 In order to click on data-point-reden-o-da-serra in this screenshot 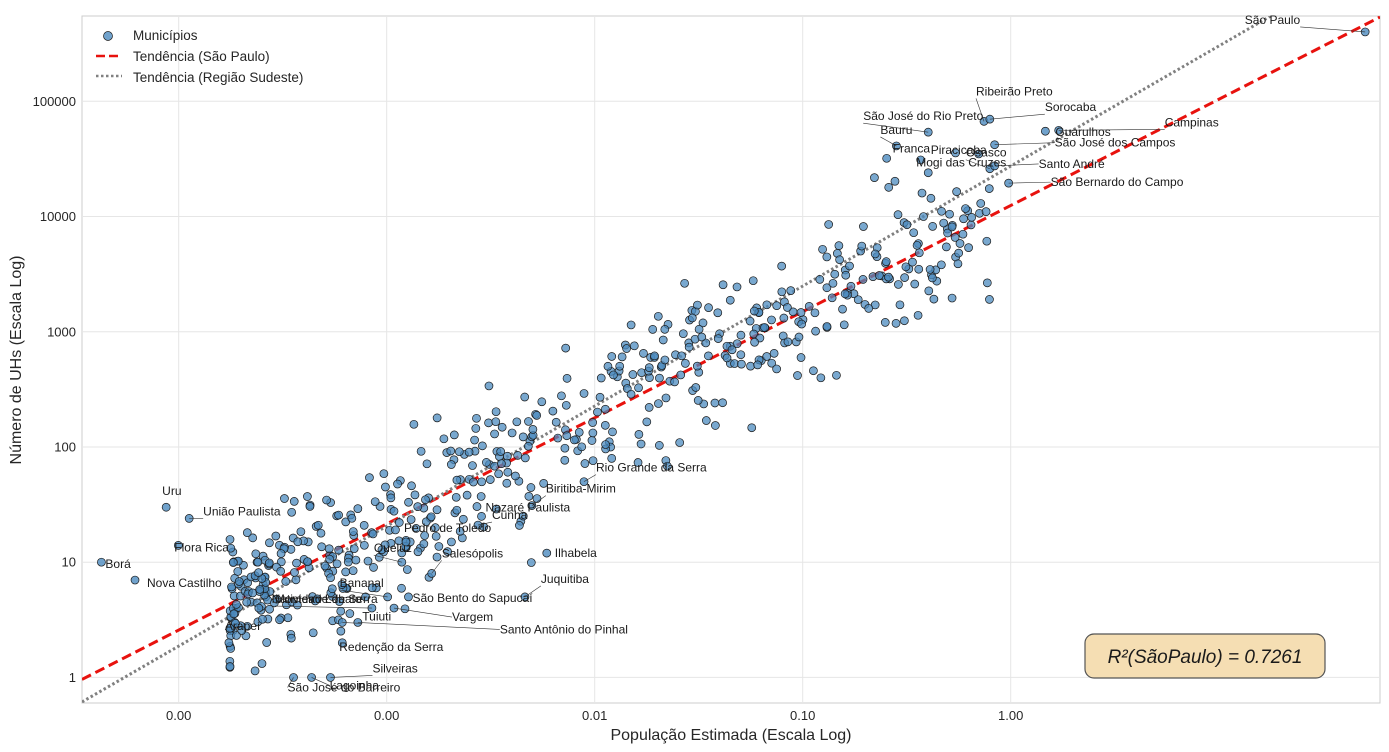, I will do `click(342, 643)`.